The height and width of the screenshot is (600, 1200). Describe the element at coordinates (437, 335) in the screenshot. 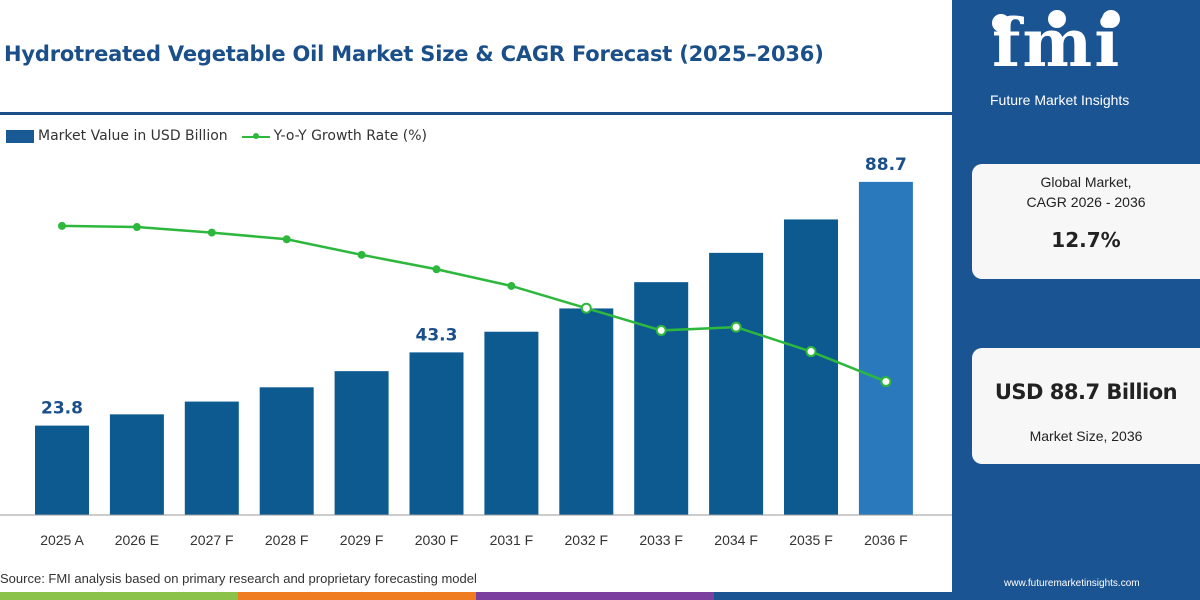

I see `bar-data-label: 43.3` at that location.